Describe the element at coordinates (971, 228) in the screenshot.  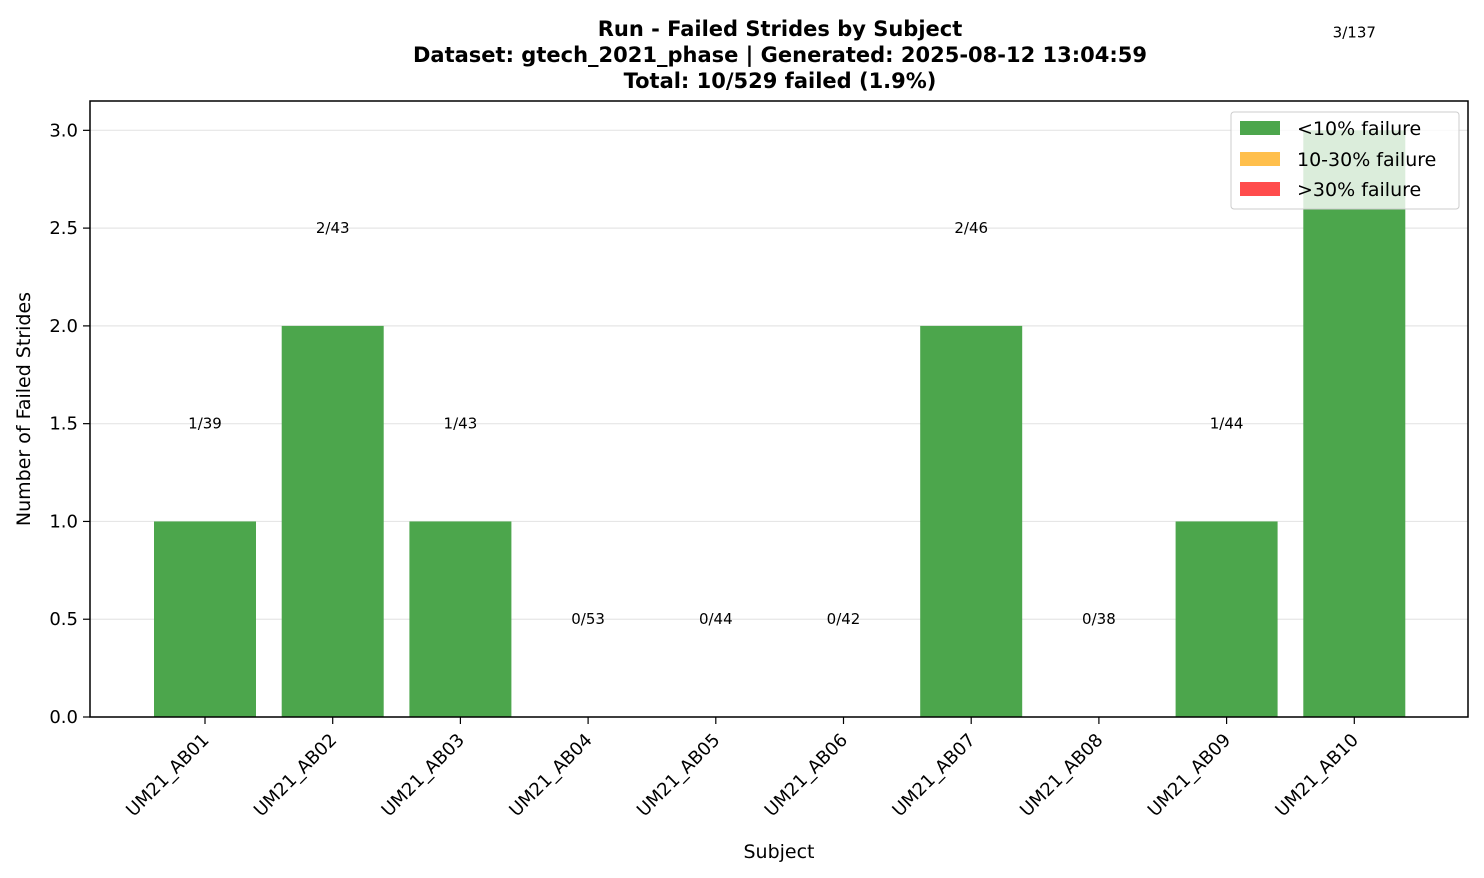
I see `bar-data-label: 2/46` at that location.